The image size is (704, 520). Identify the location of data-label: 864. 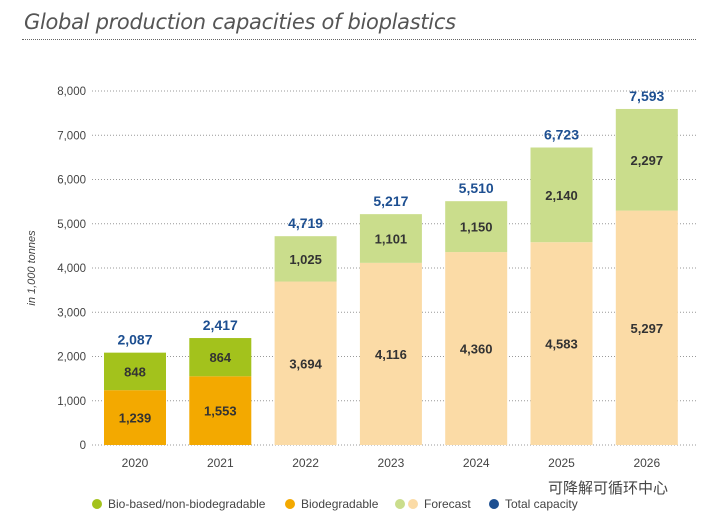
(220, 357).